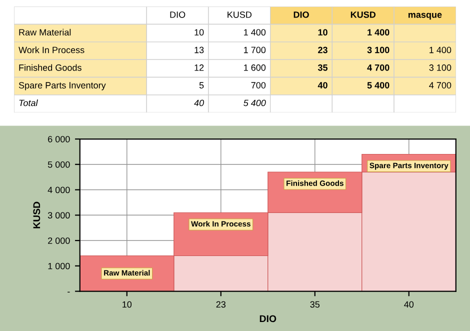 This screenshot has height=331, width=470. What do you see at coordinates (199, 50) in the screenshot?
I see `text: 13` at bounding box center [199, 50].